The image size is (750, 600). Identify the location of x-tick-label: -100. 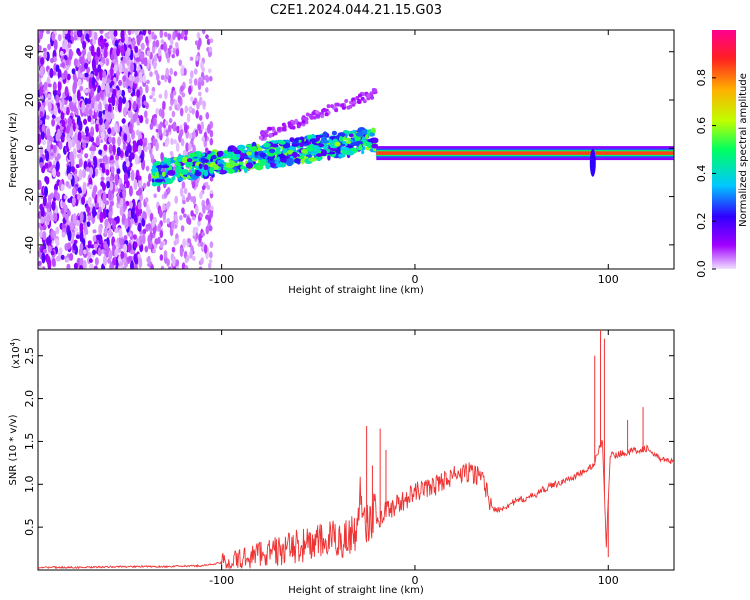
(221, 279).